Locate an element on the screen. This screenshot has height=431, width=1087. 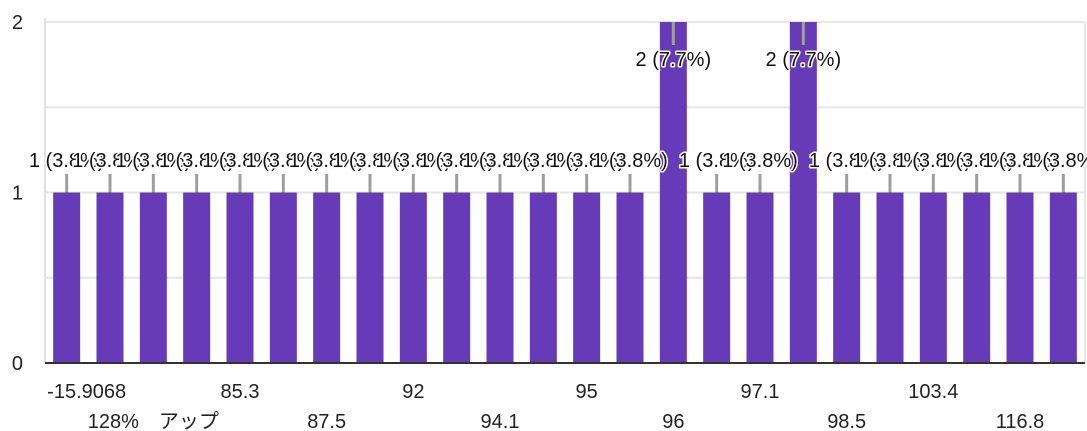
x-tick-label: 97.1 is located at coordinates (760, 392).